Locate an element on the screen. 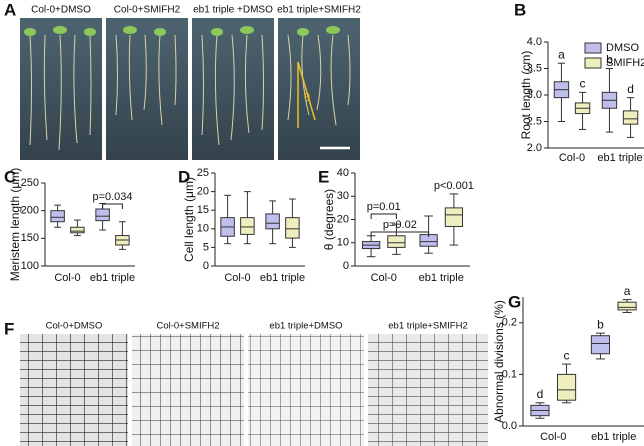 This screenshot has height=446, width=644. legend-label: SMIFH2 is located at coordinates (625, 63).